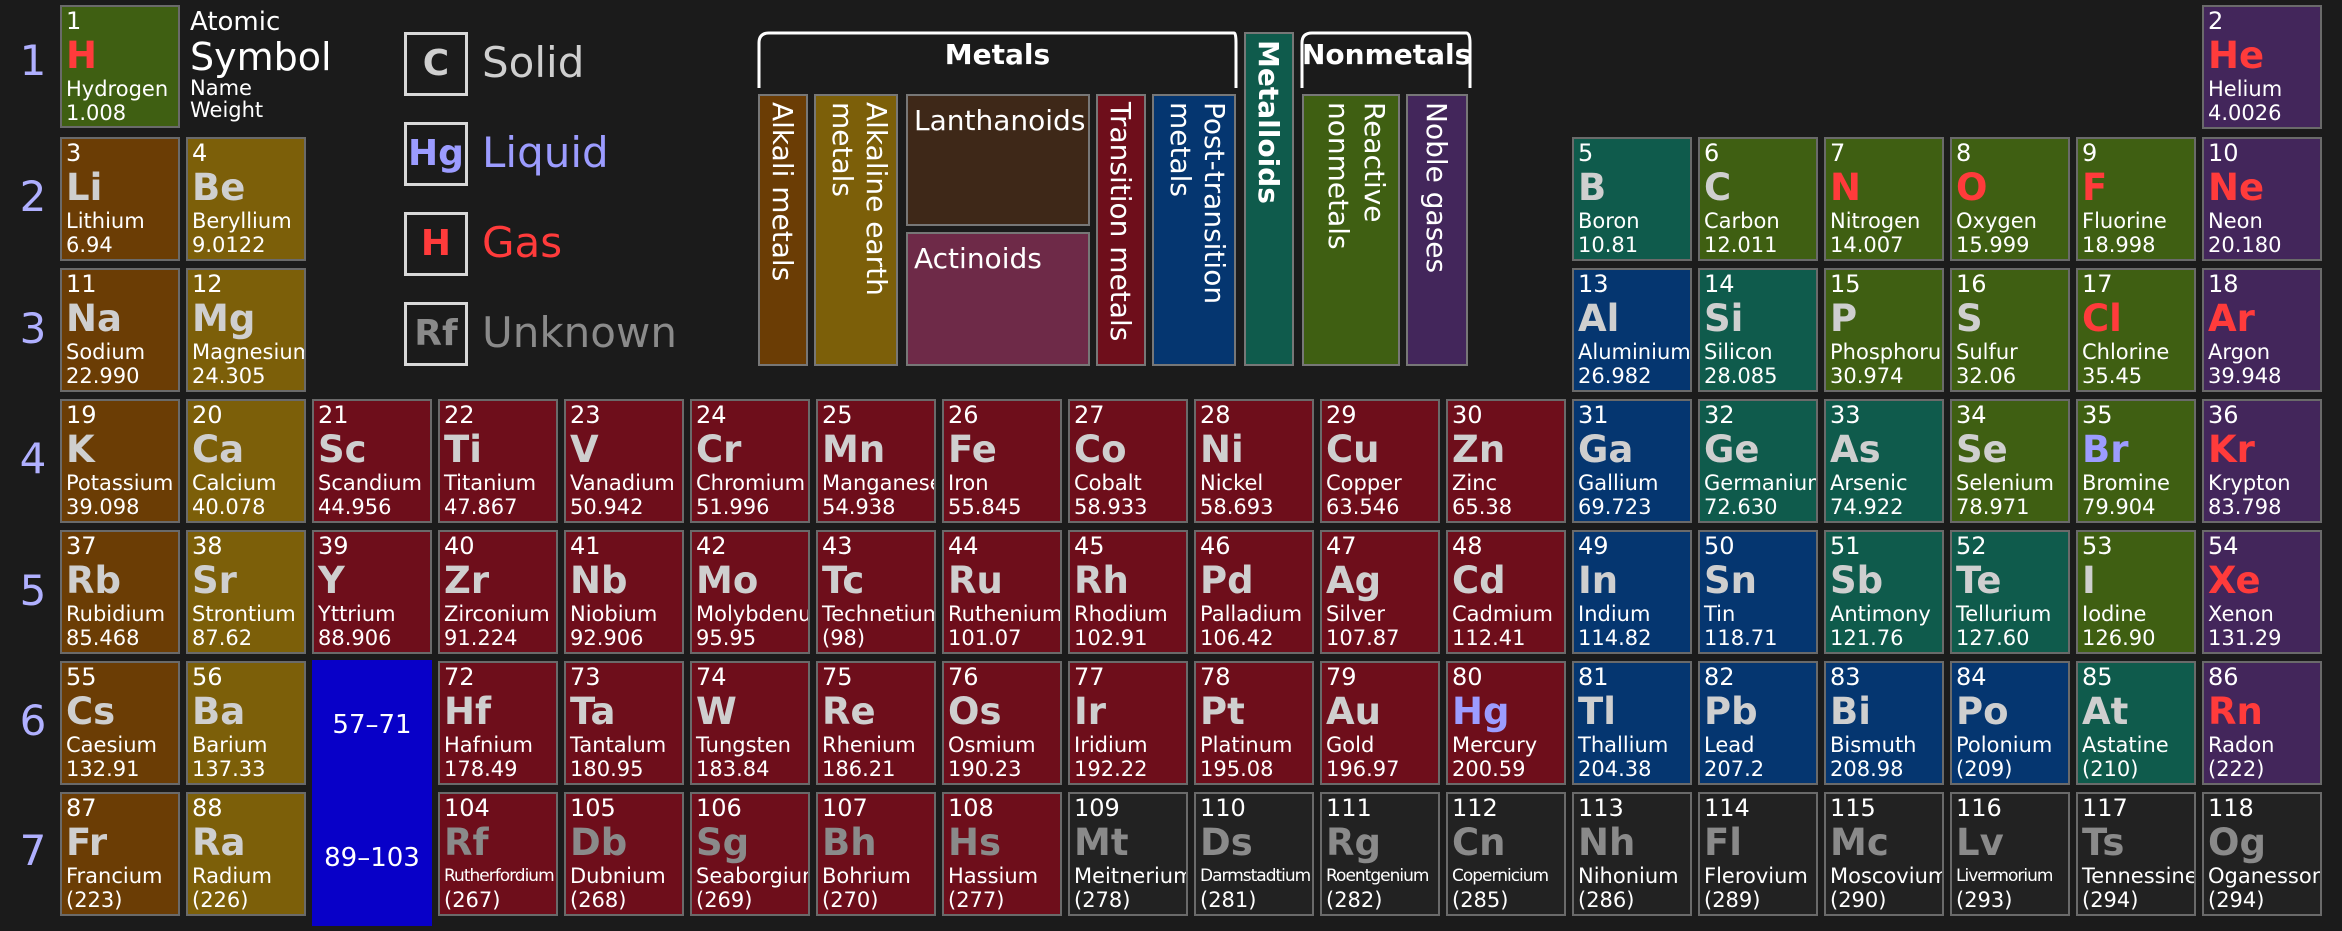  What do you see at coordinates (1002, 461) in the screenshot?
I see `element-cell-iron: 26 Fe Iron 55.845` at bounding box center [1002, 461].